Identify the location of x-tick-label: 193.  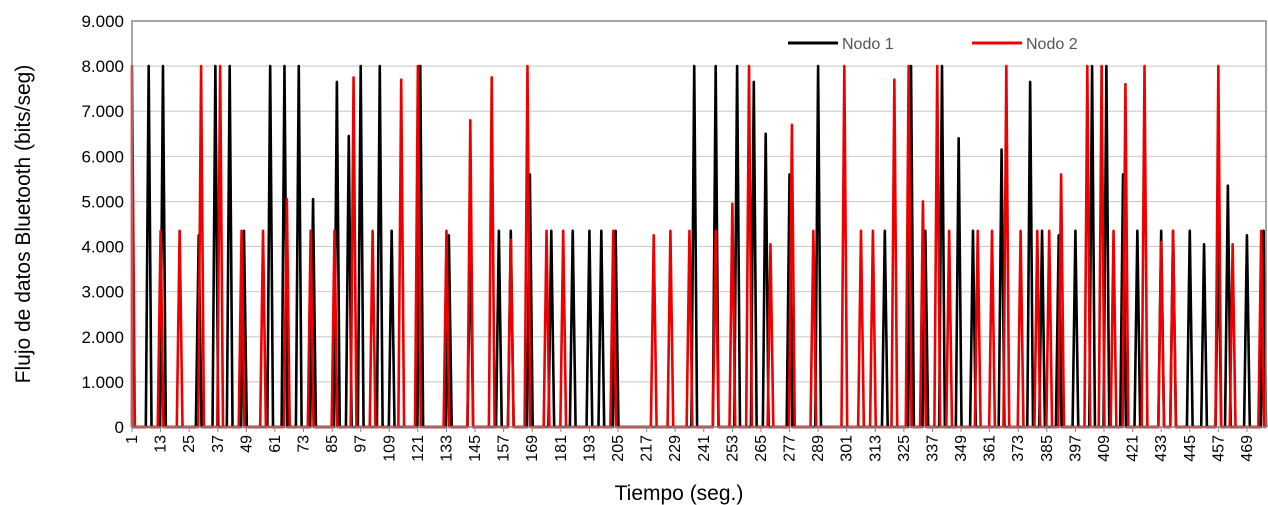
(589, 448).